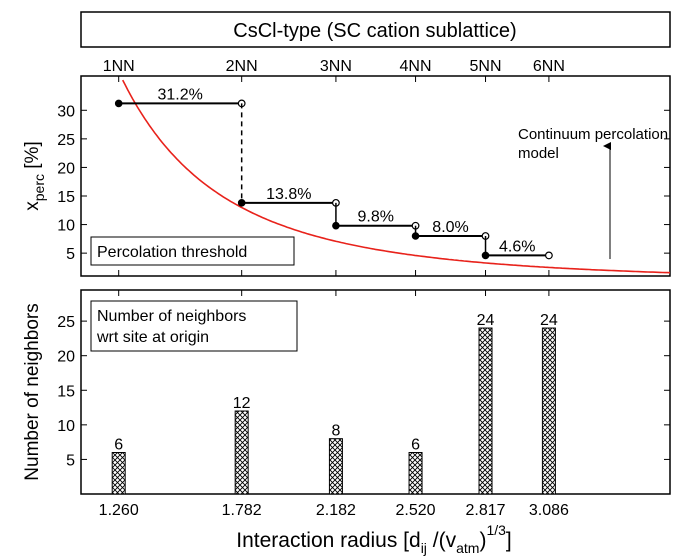 This screenshot has width=678, height=559. Describe the element at coordinates (549, 255) in the screenshot. I see `step-end-point` at that location.